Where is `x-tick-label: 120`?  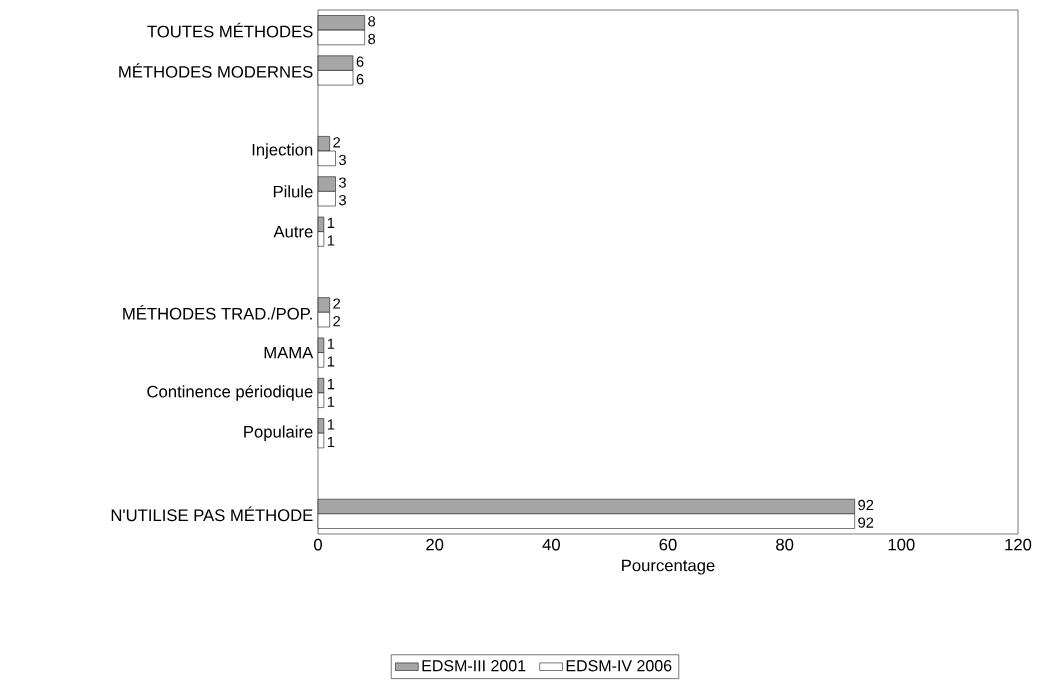
x-tick-label: 120 is located at coordinates (1018, 544).